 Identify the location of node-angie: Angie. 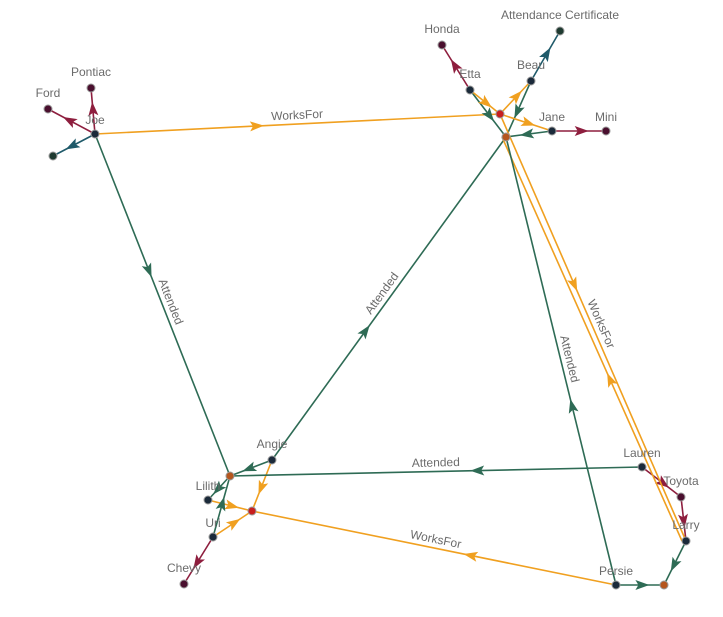
(272, 451).